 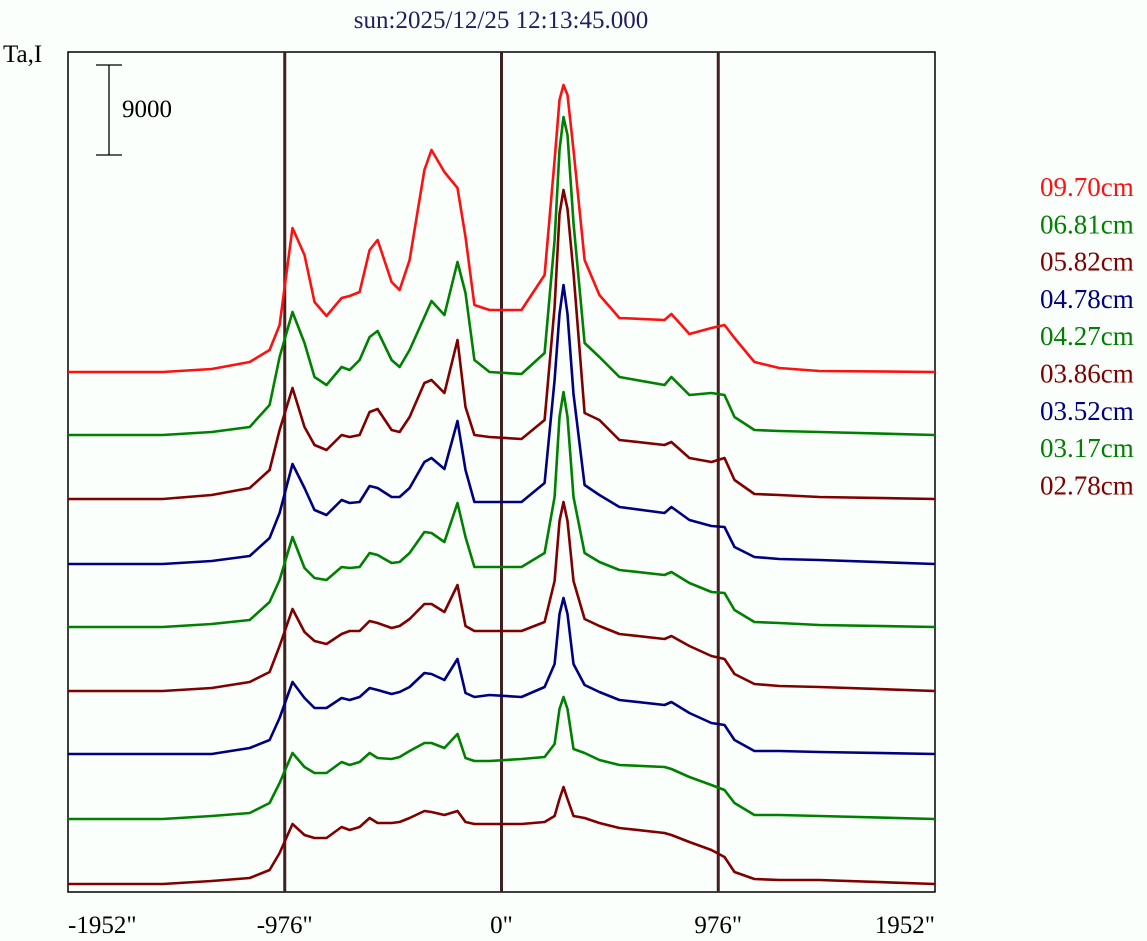 I want to click on legend-item: 03.86cm, so click(x=1087, y=374).